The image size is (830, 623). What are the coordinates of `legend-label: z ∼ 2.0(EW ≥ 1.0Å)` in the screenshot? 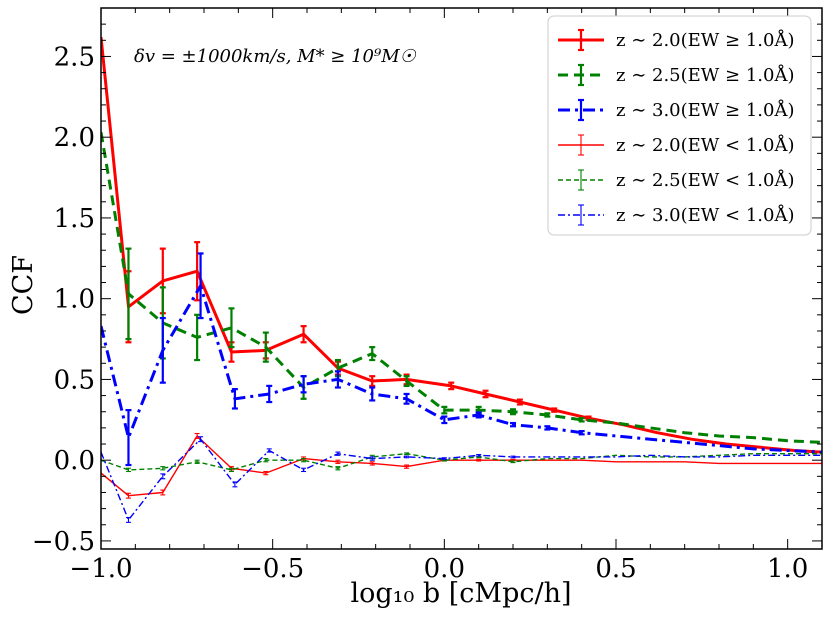 It's located at (705, 40).